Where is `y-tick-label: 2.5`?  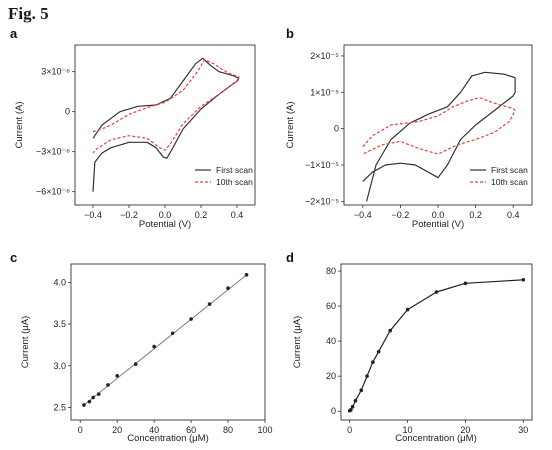 y-tick-label: 2.5 is located at coordinates (59, 407).